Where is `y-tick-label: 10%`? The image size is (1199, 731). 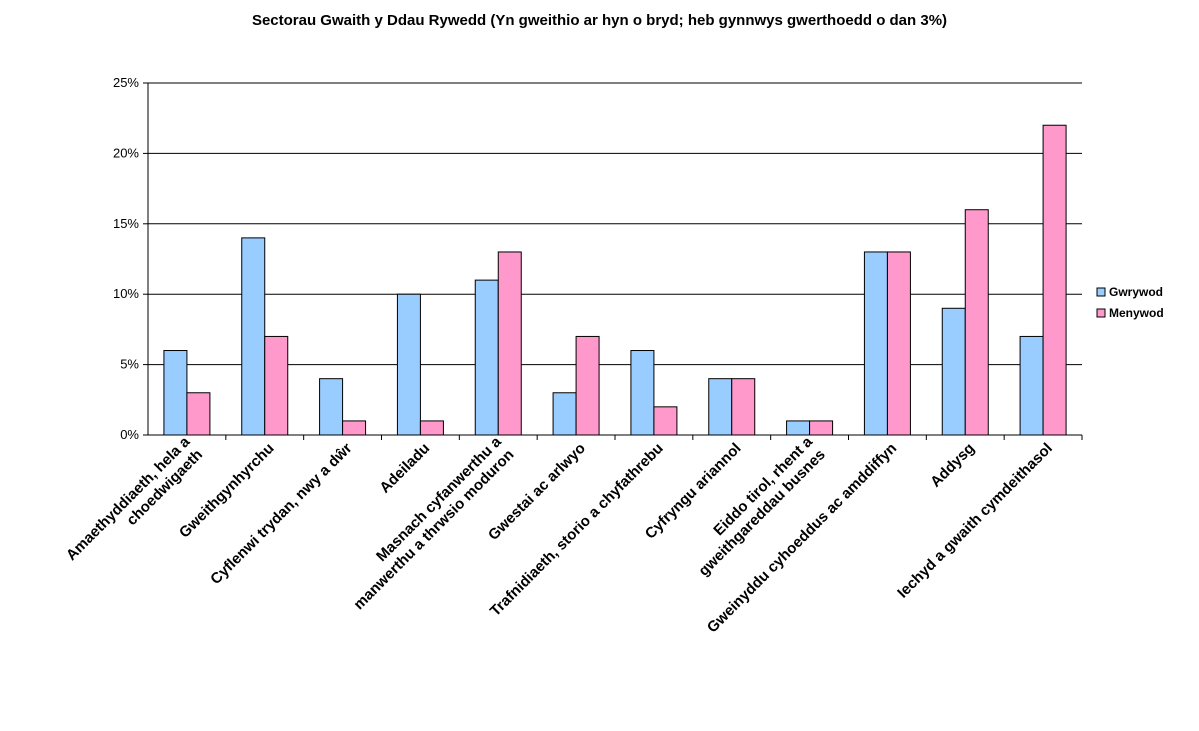
y-tick-label: 10% is located at coordinates (126, 293).